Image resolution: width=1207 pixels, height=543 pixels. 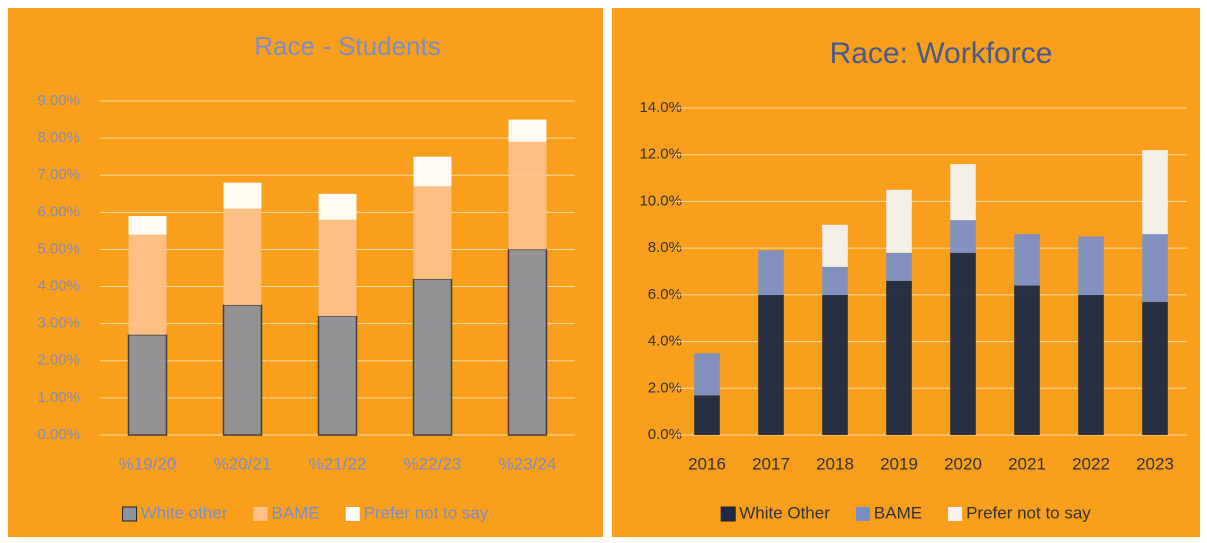 What do you see at coordinates (1155, 463) in the screenshot?
I see `x-tick-label: 2023` at bounding box center [1155, 463].